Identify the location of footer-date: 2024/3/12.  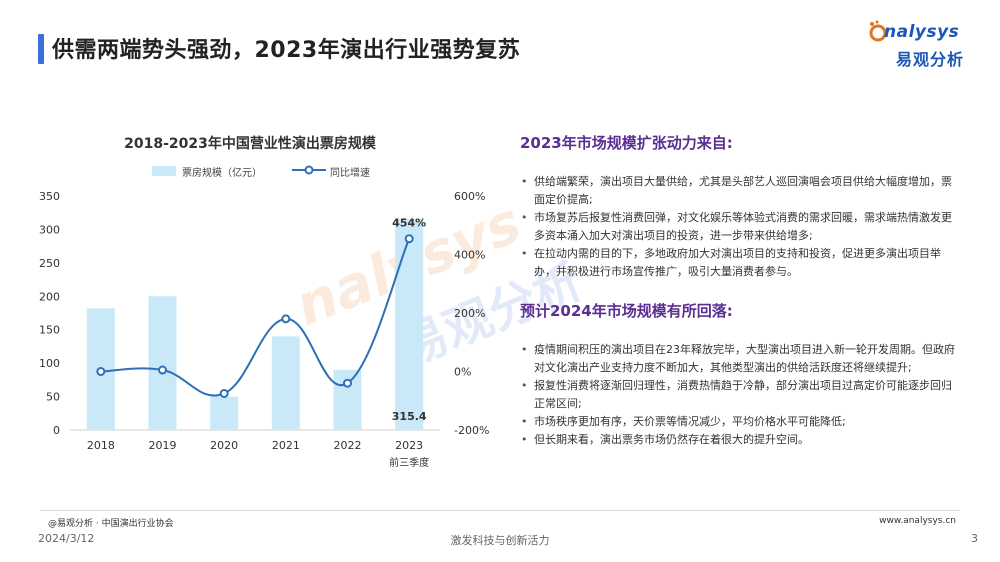
(66, 538).